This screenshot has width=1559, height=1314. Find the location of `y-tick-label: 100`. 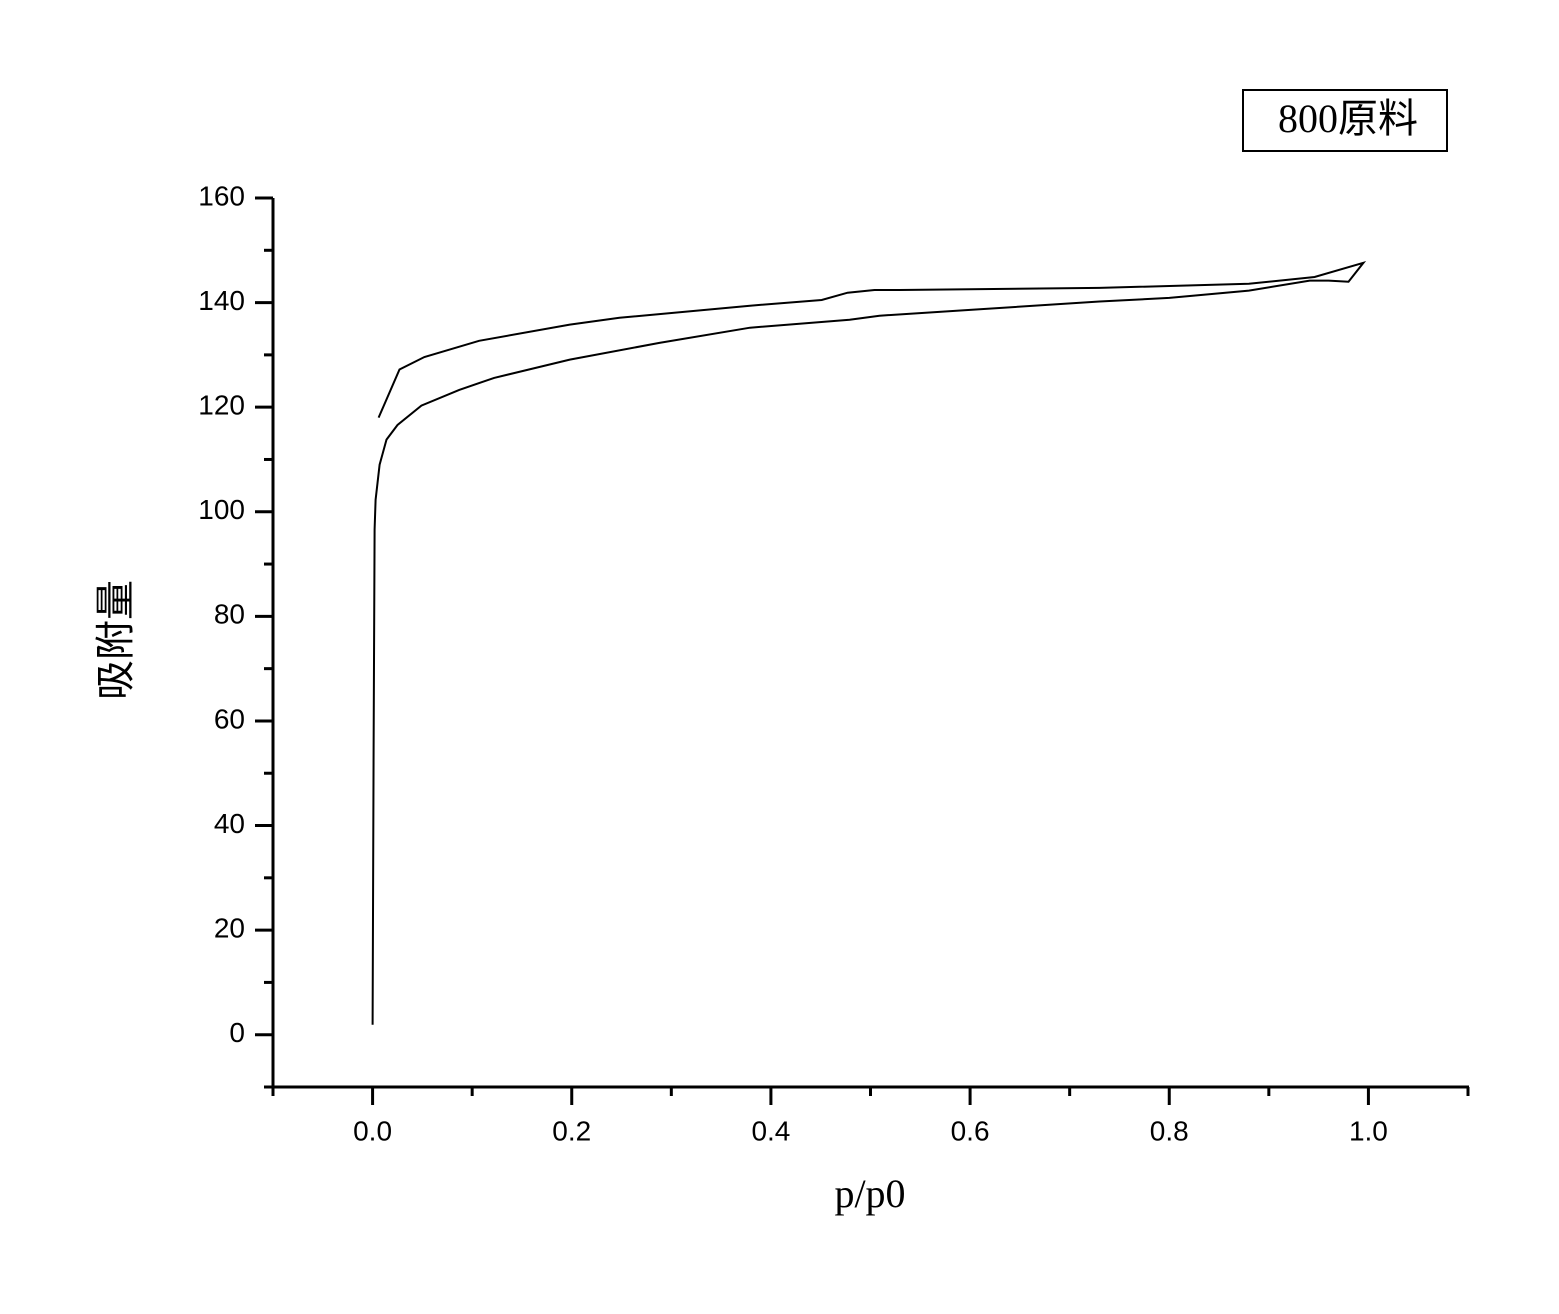

y-tick-label: 100 is located at coordinates (221, 509).